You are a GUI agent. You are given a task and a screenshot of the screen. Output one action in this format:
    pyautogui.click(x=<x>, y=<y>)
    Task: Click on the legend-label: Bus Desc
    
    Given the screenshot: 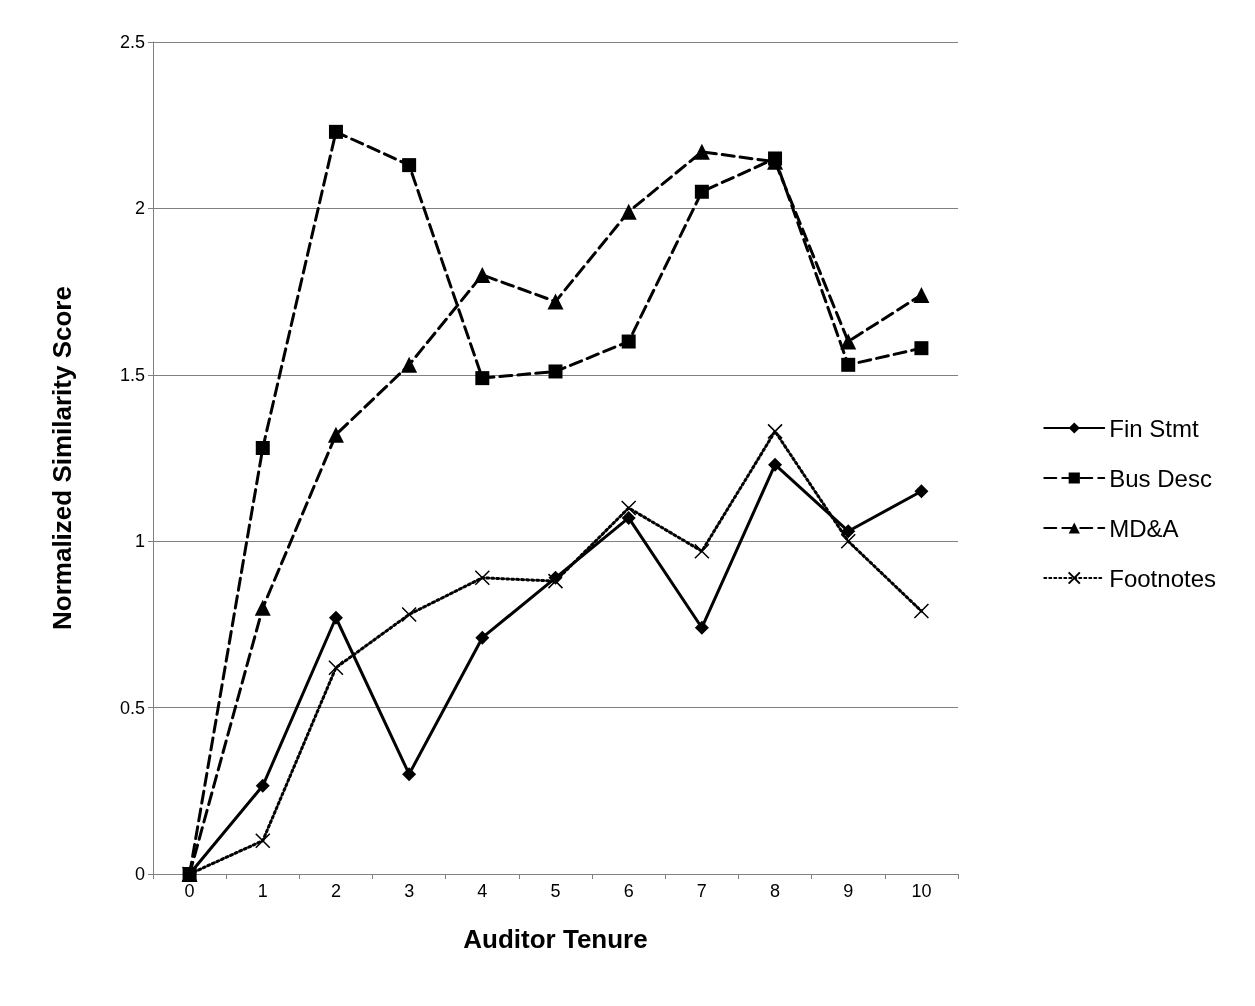 What is the action you would take?
    pyautogui.click(x=1160, y=478)
    